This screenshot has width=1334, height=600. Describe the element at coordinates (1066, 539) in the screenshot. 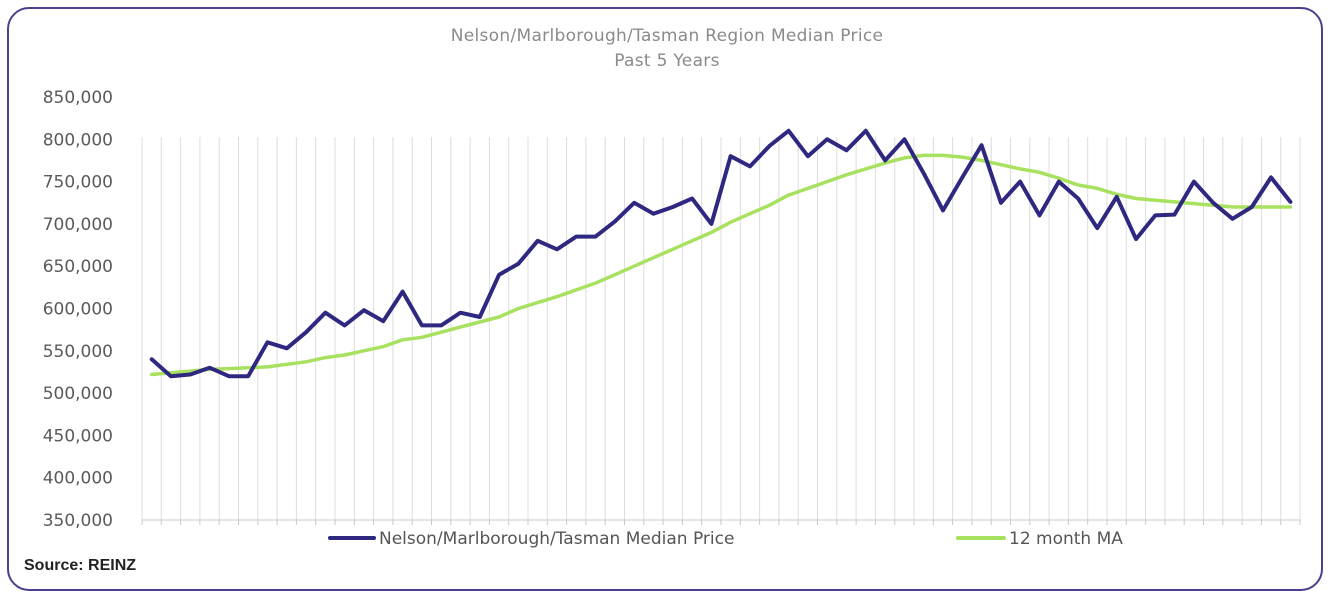

I see `legend-label: 12 month MA` at that location.